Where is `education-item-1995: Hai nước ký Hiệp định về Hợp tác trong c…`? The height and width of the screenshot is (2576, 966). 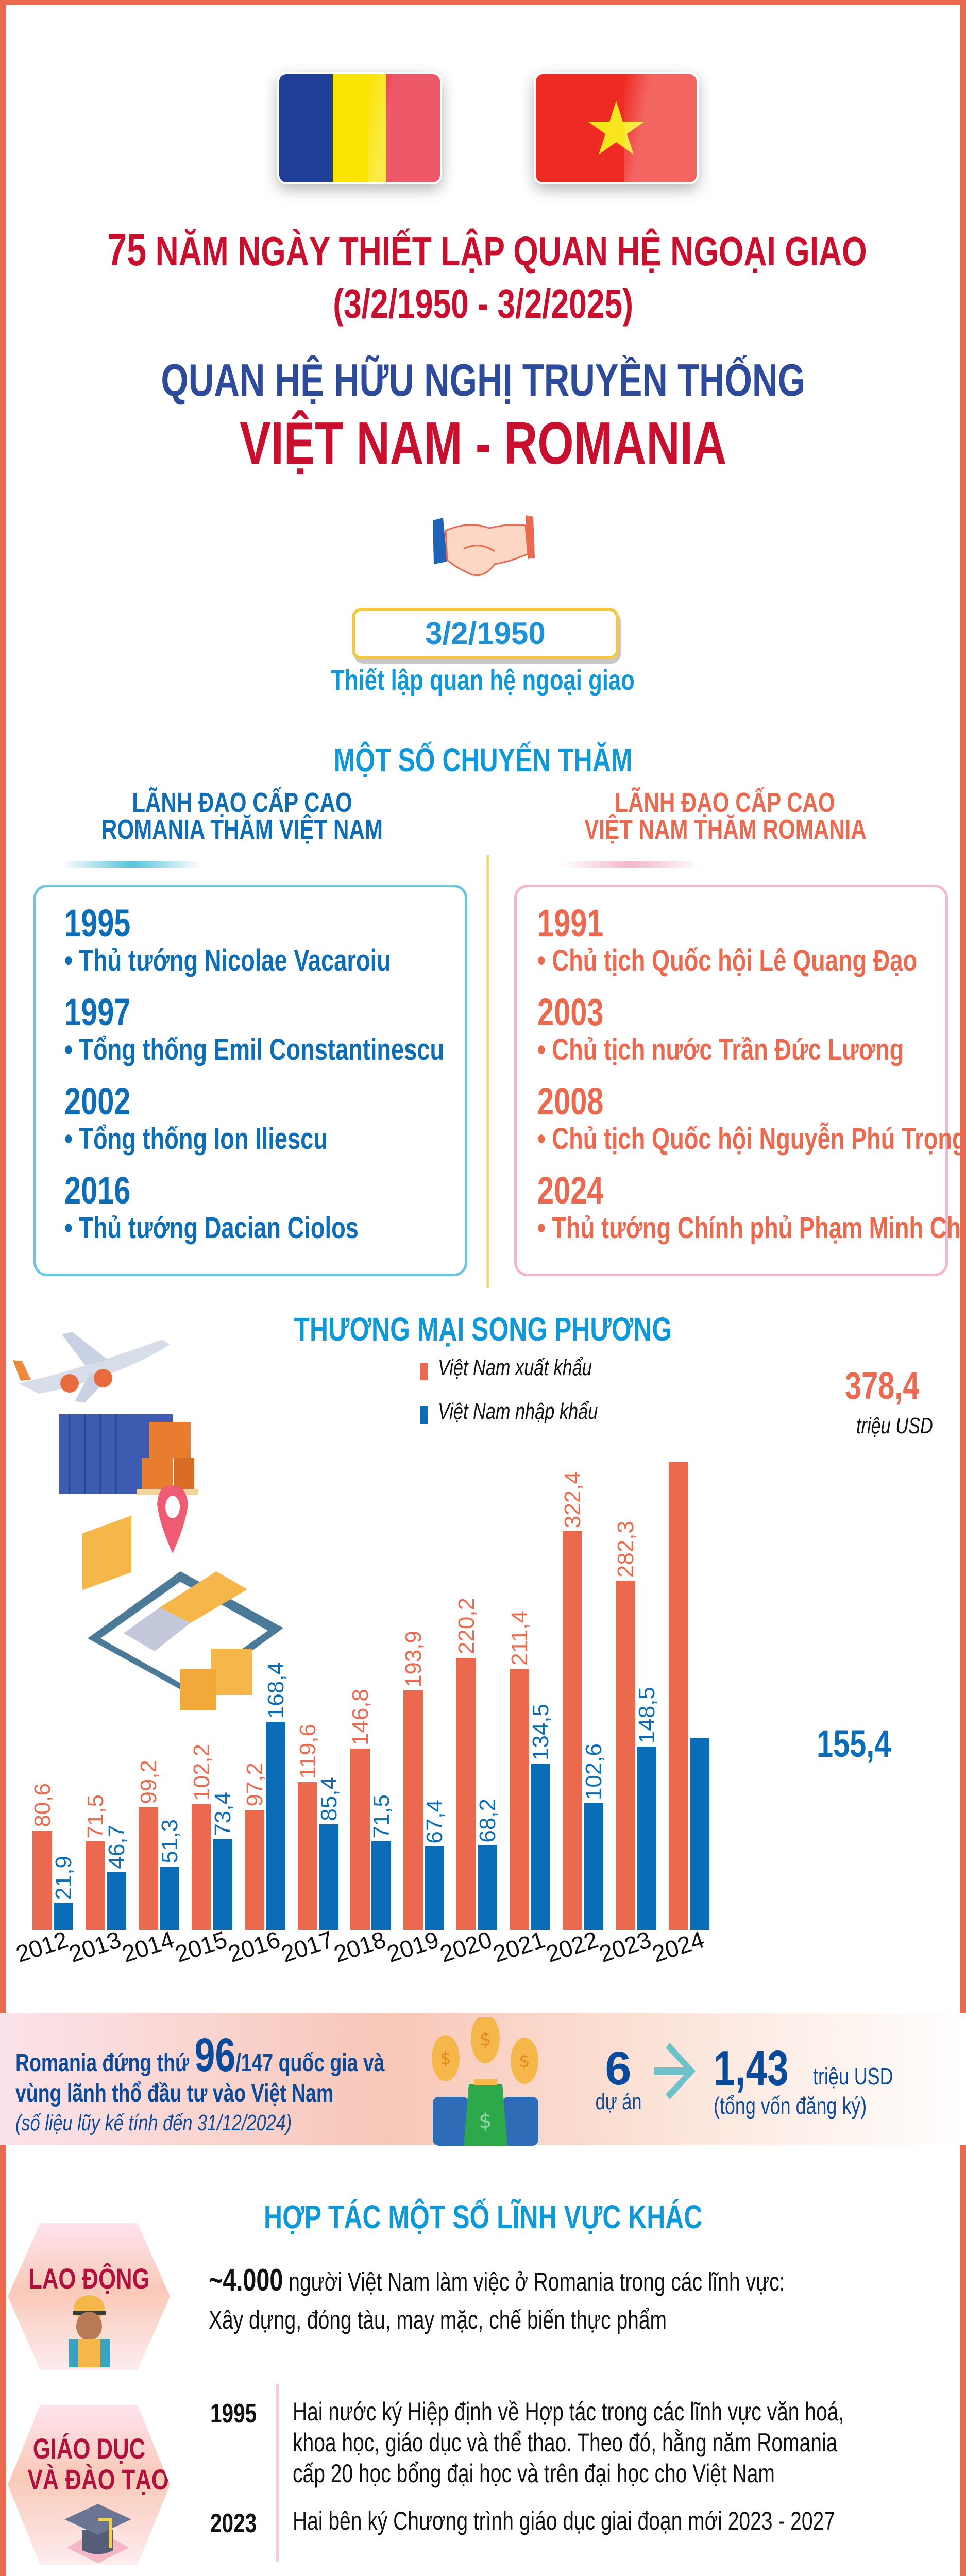
education-item-1995: Hai nước ký Hiệp định về Hợp tác trong c… is located at coordinates (568, 2442).